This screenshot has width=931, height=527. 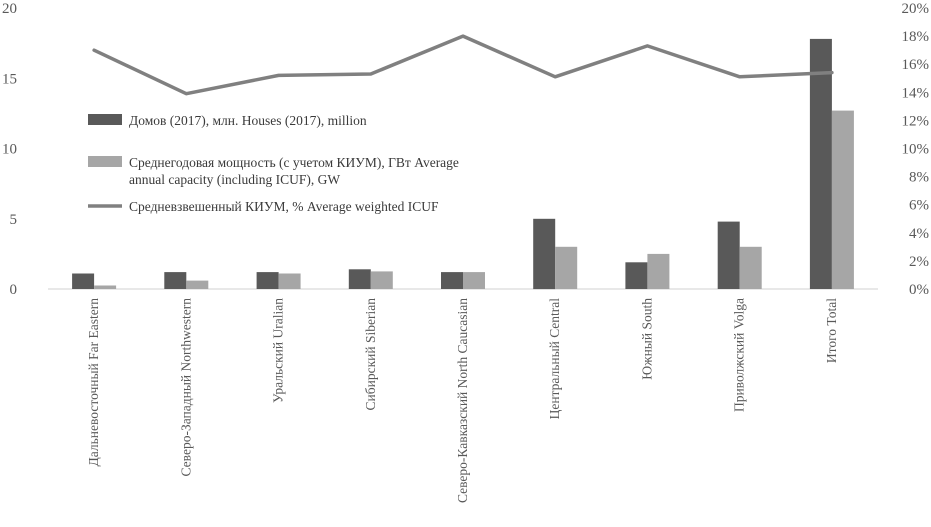 I want to click on right-axis-tick-label: 6%, so click(x=919, y=206).